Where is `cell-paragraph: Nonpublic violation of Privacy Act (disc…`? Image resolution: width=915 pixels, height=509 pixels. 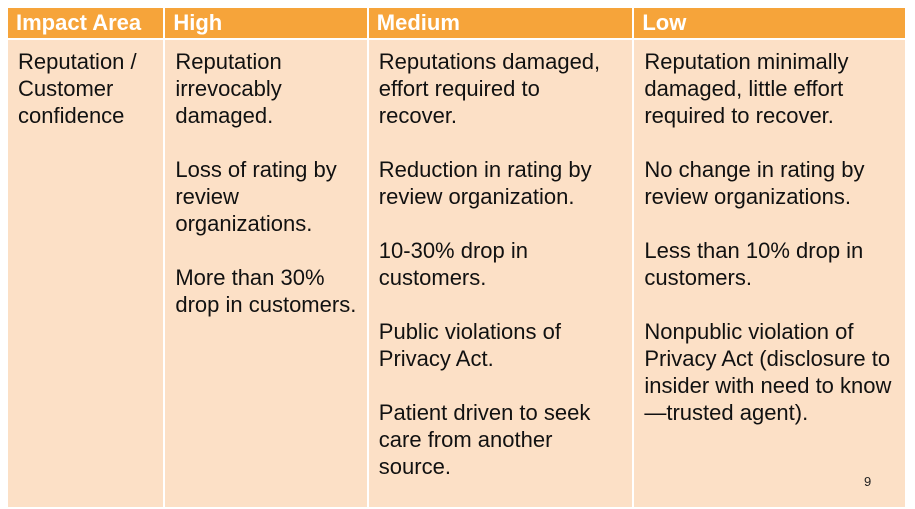
cell-paragraph: Nonpublic violation of Privacy Act (disc… is located at coordinates (768, 372).